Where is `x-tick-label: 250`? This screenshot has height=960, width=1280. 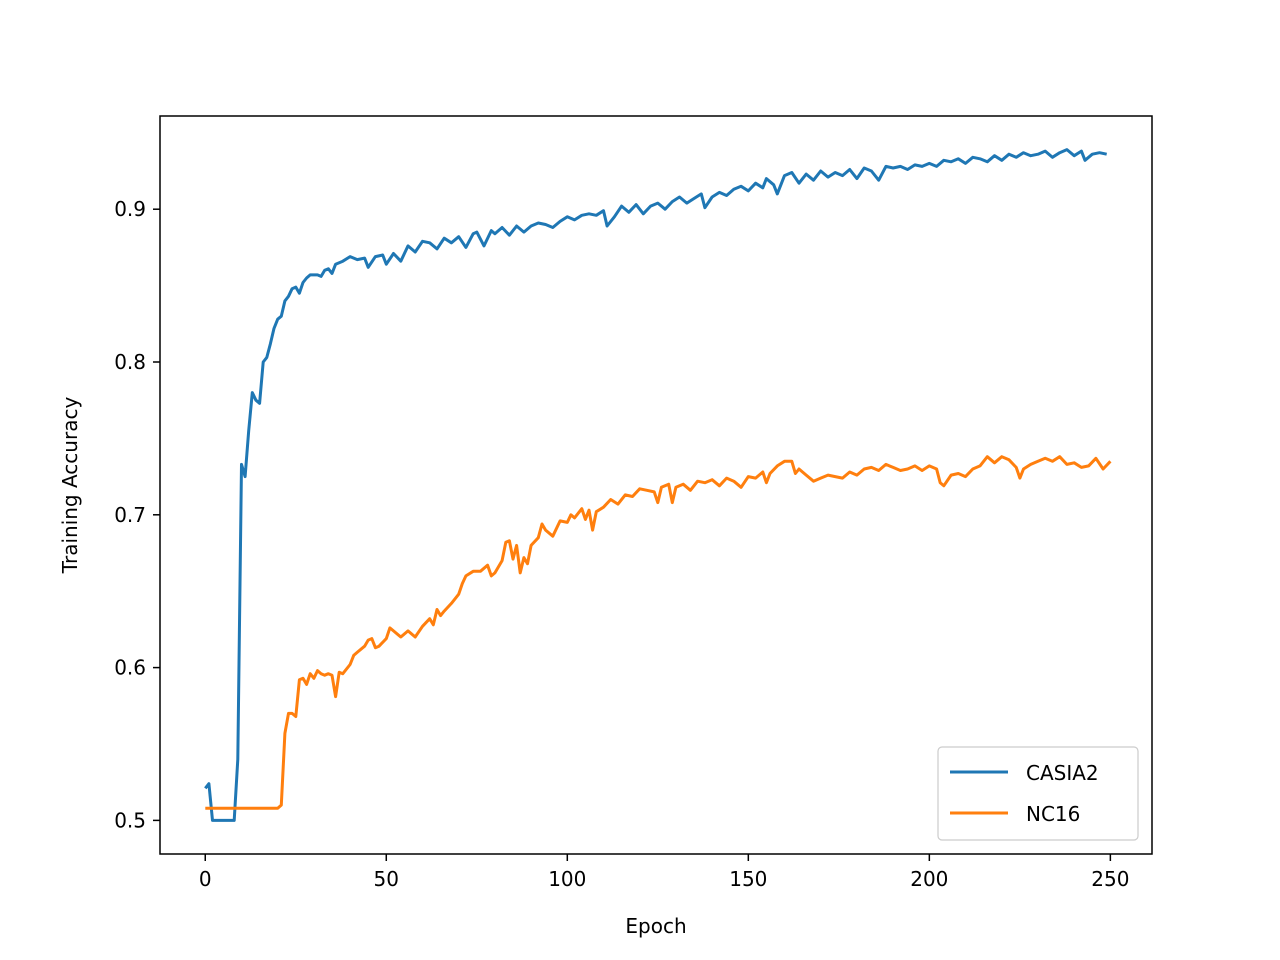
x-tick-label: 250 is located at coordinates (1110, 879).